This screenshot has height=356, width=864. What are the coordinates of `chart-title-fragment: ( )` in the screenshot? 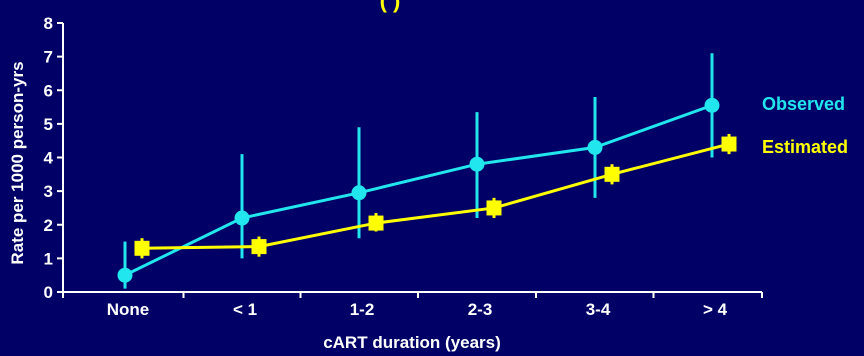 It's located at (390, 6).